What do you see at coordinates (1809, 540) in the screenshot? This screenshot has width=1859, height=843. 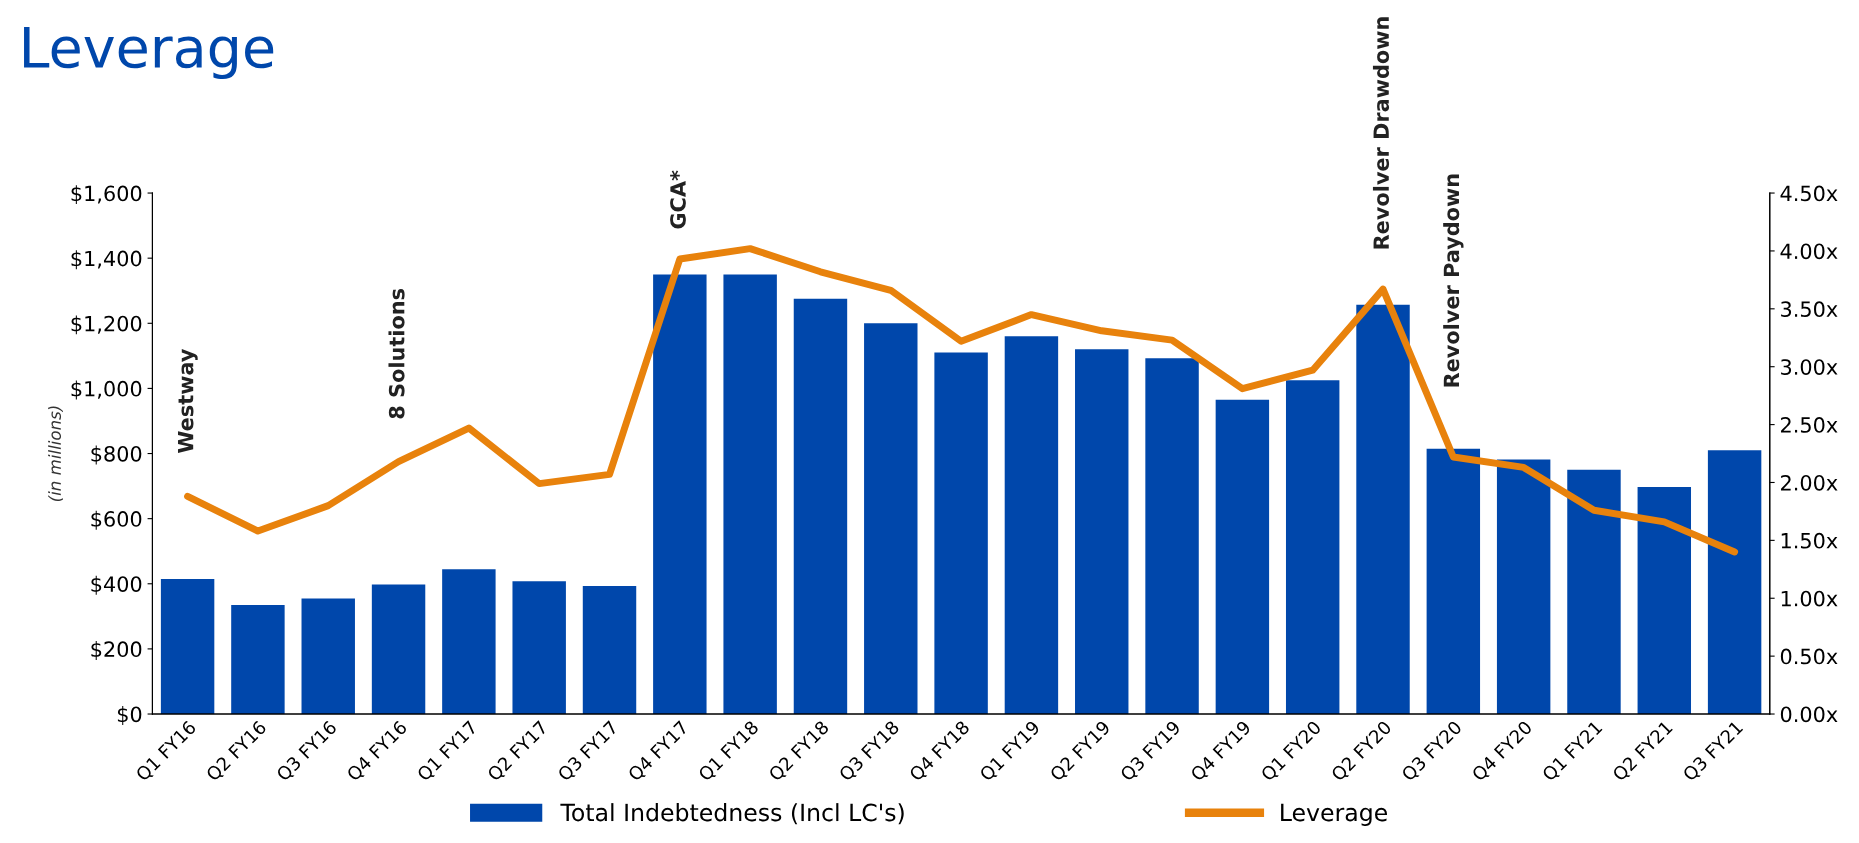 I see `y2-tick-label: 1.50x` at bounding box center [1809, 540].